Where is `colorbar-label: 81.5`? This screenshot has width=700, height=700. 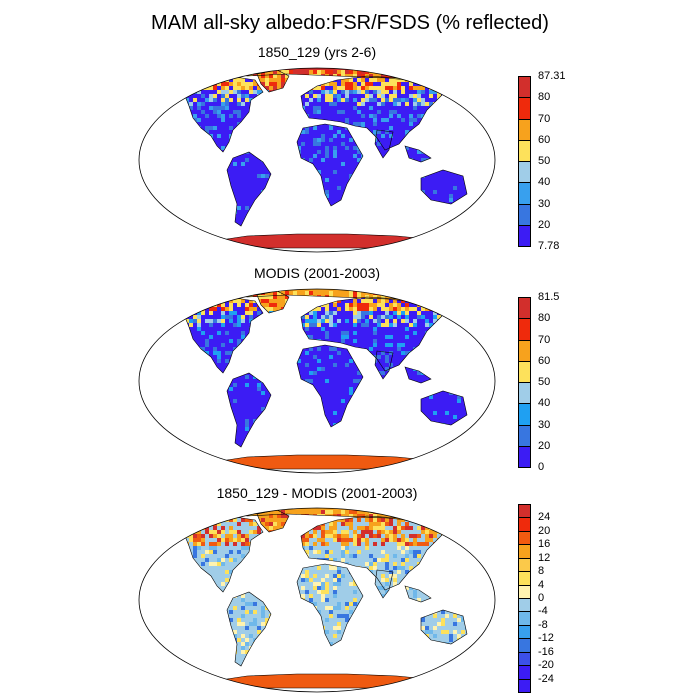
colorbar-label: 81.5 is located at coordinates (549, 297).